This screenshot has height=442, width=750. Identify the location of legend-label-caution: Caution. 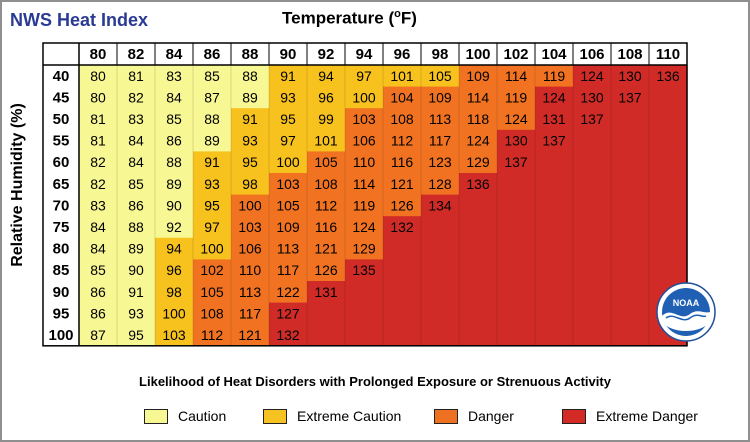
(202, 416).